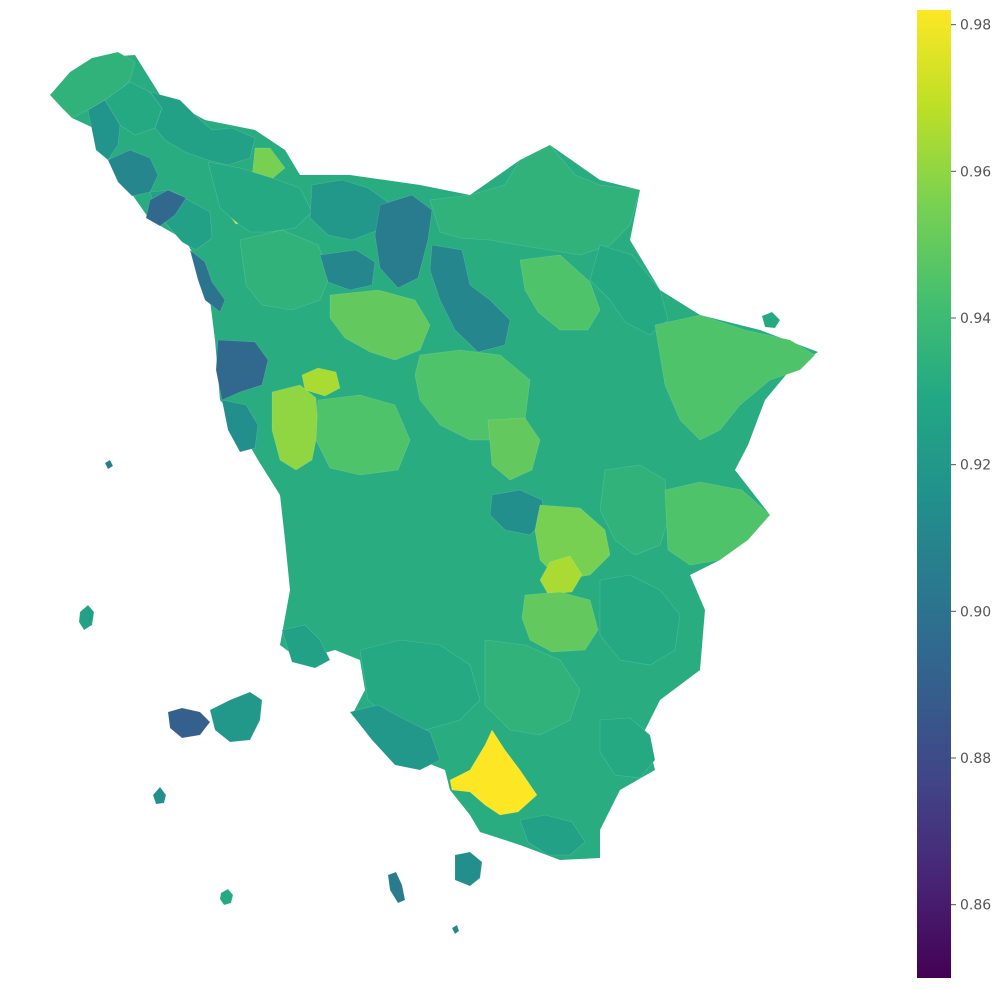 This screenshot has width=1001, height=989. I want to click on region-giannutri, so click(455, 929).